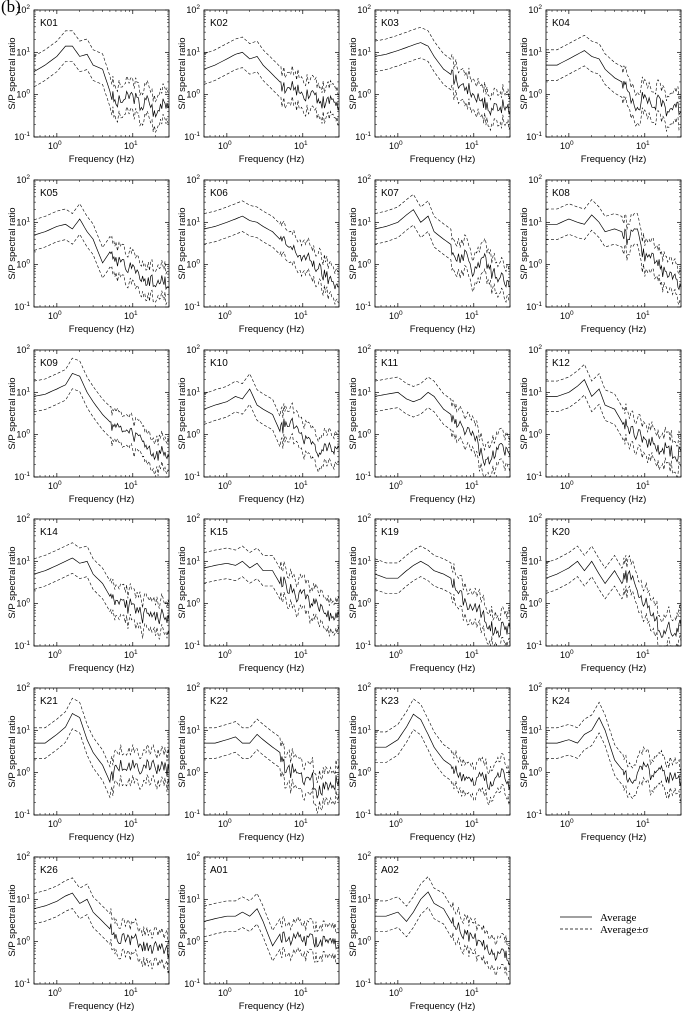 The image size is (685, 1011). I want to click on station-label: K11, so click(389, 363).